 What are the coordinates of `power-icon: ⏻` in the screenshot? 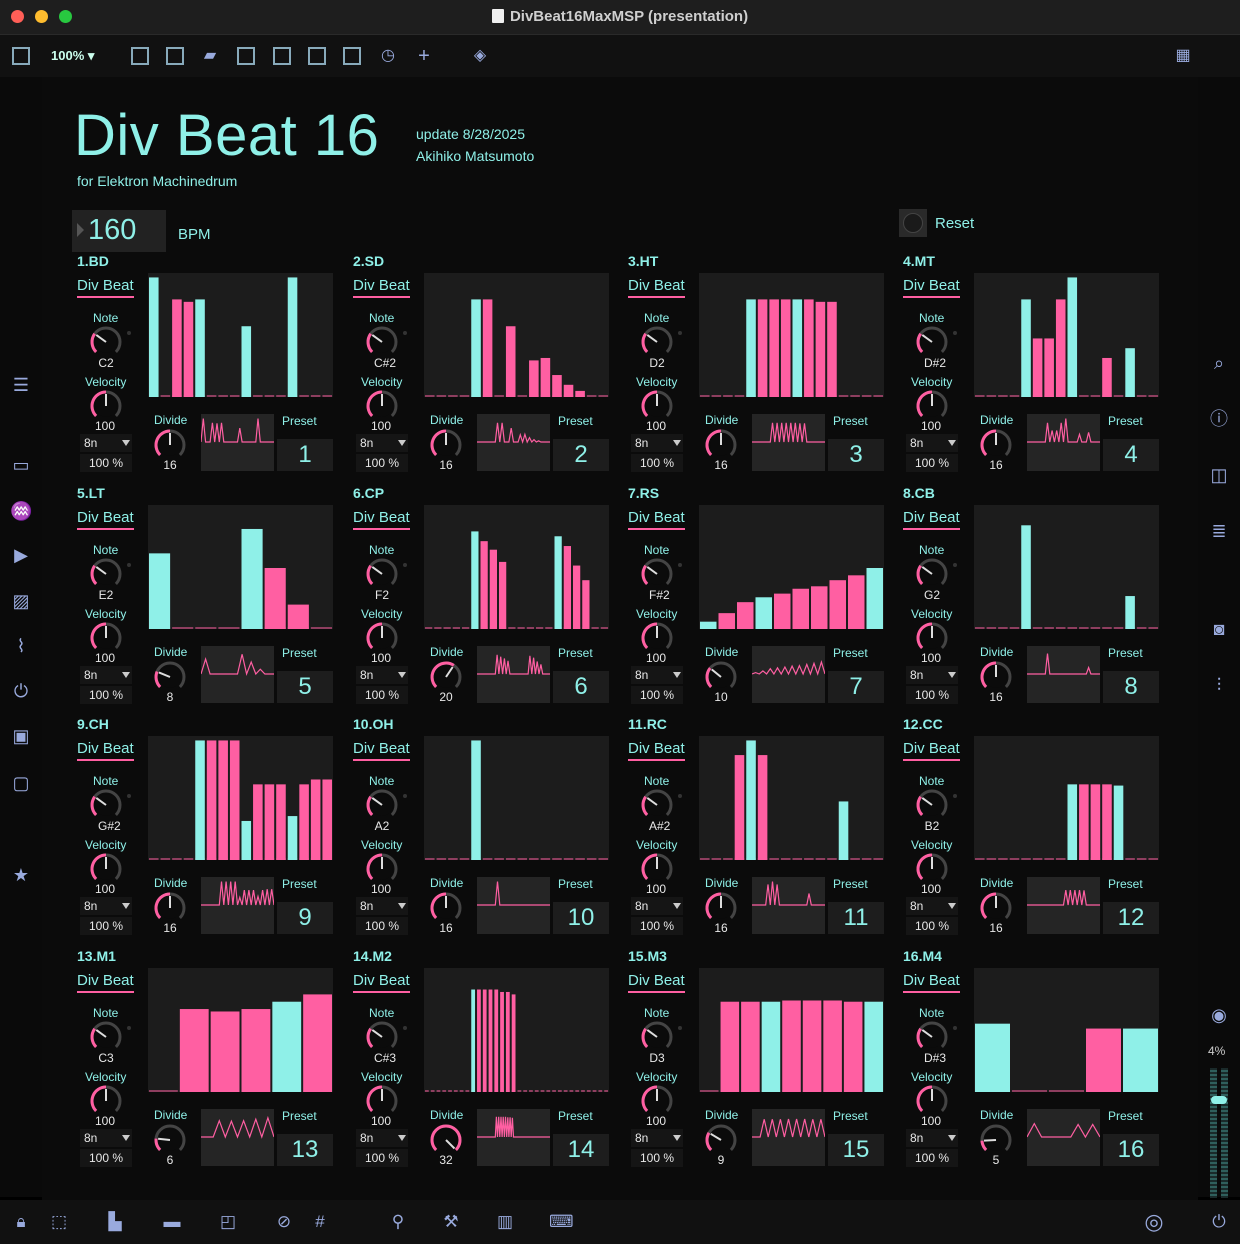 It's located at (1219, 1221).